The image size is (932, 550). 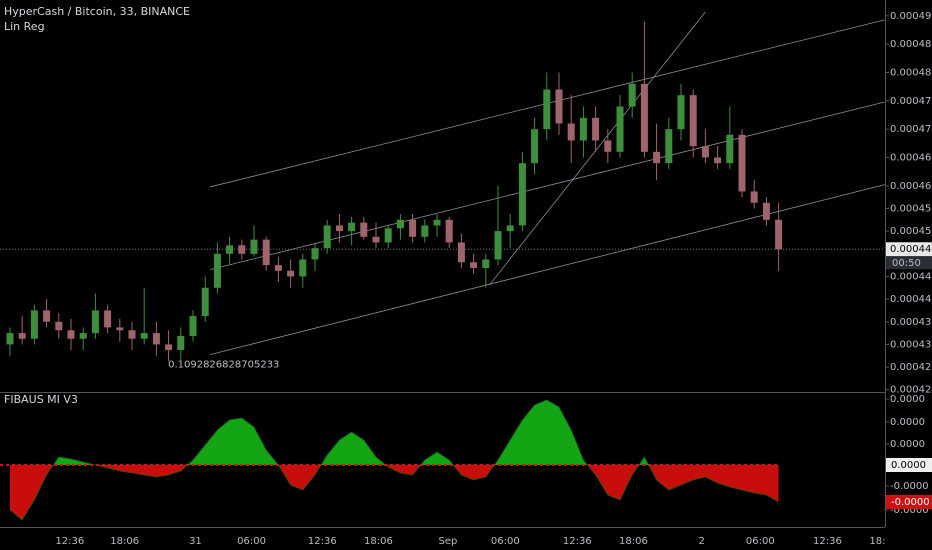 What do you see at coordinates (911, 73) in the screenshot?
I see `y-tick-label: 0.0004800` at bounding box center [911, 73].